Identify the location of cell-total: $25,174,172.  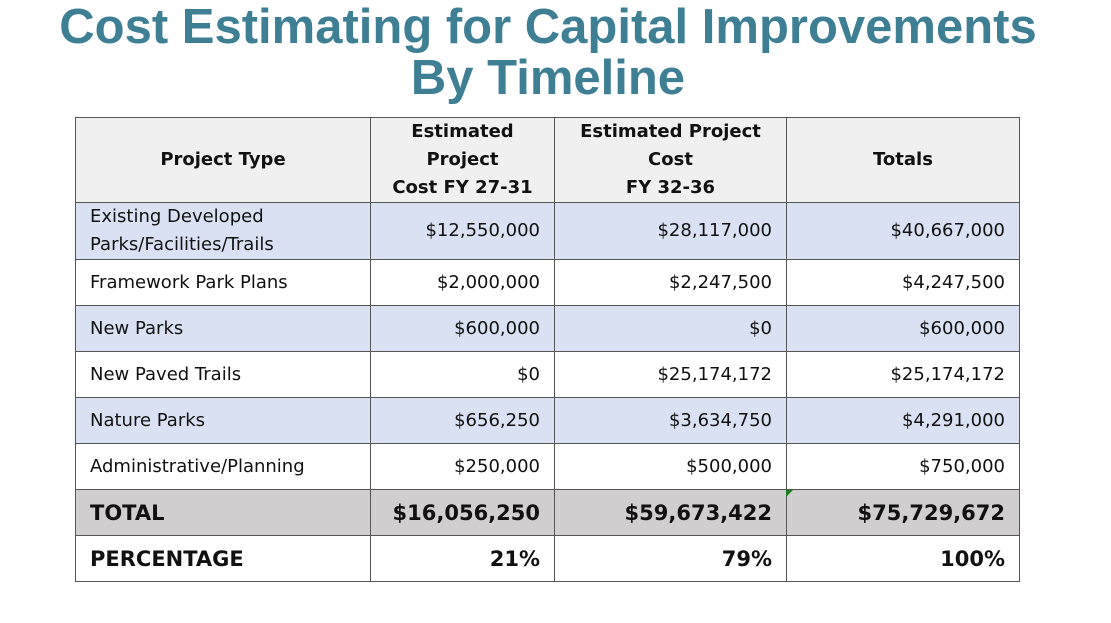
(903, 374).